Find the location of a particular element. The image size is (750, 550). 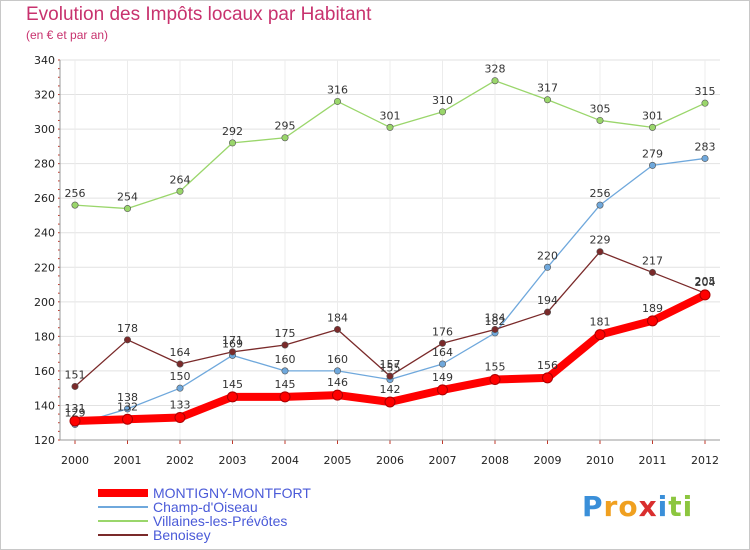

logo-letter: x is located at coordinates (648, 506).